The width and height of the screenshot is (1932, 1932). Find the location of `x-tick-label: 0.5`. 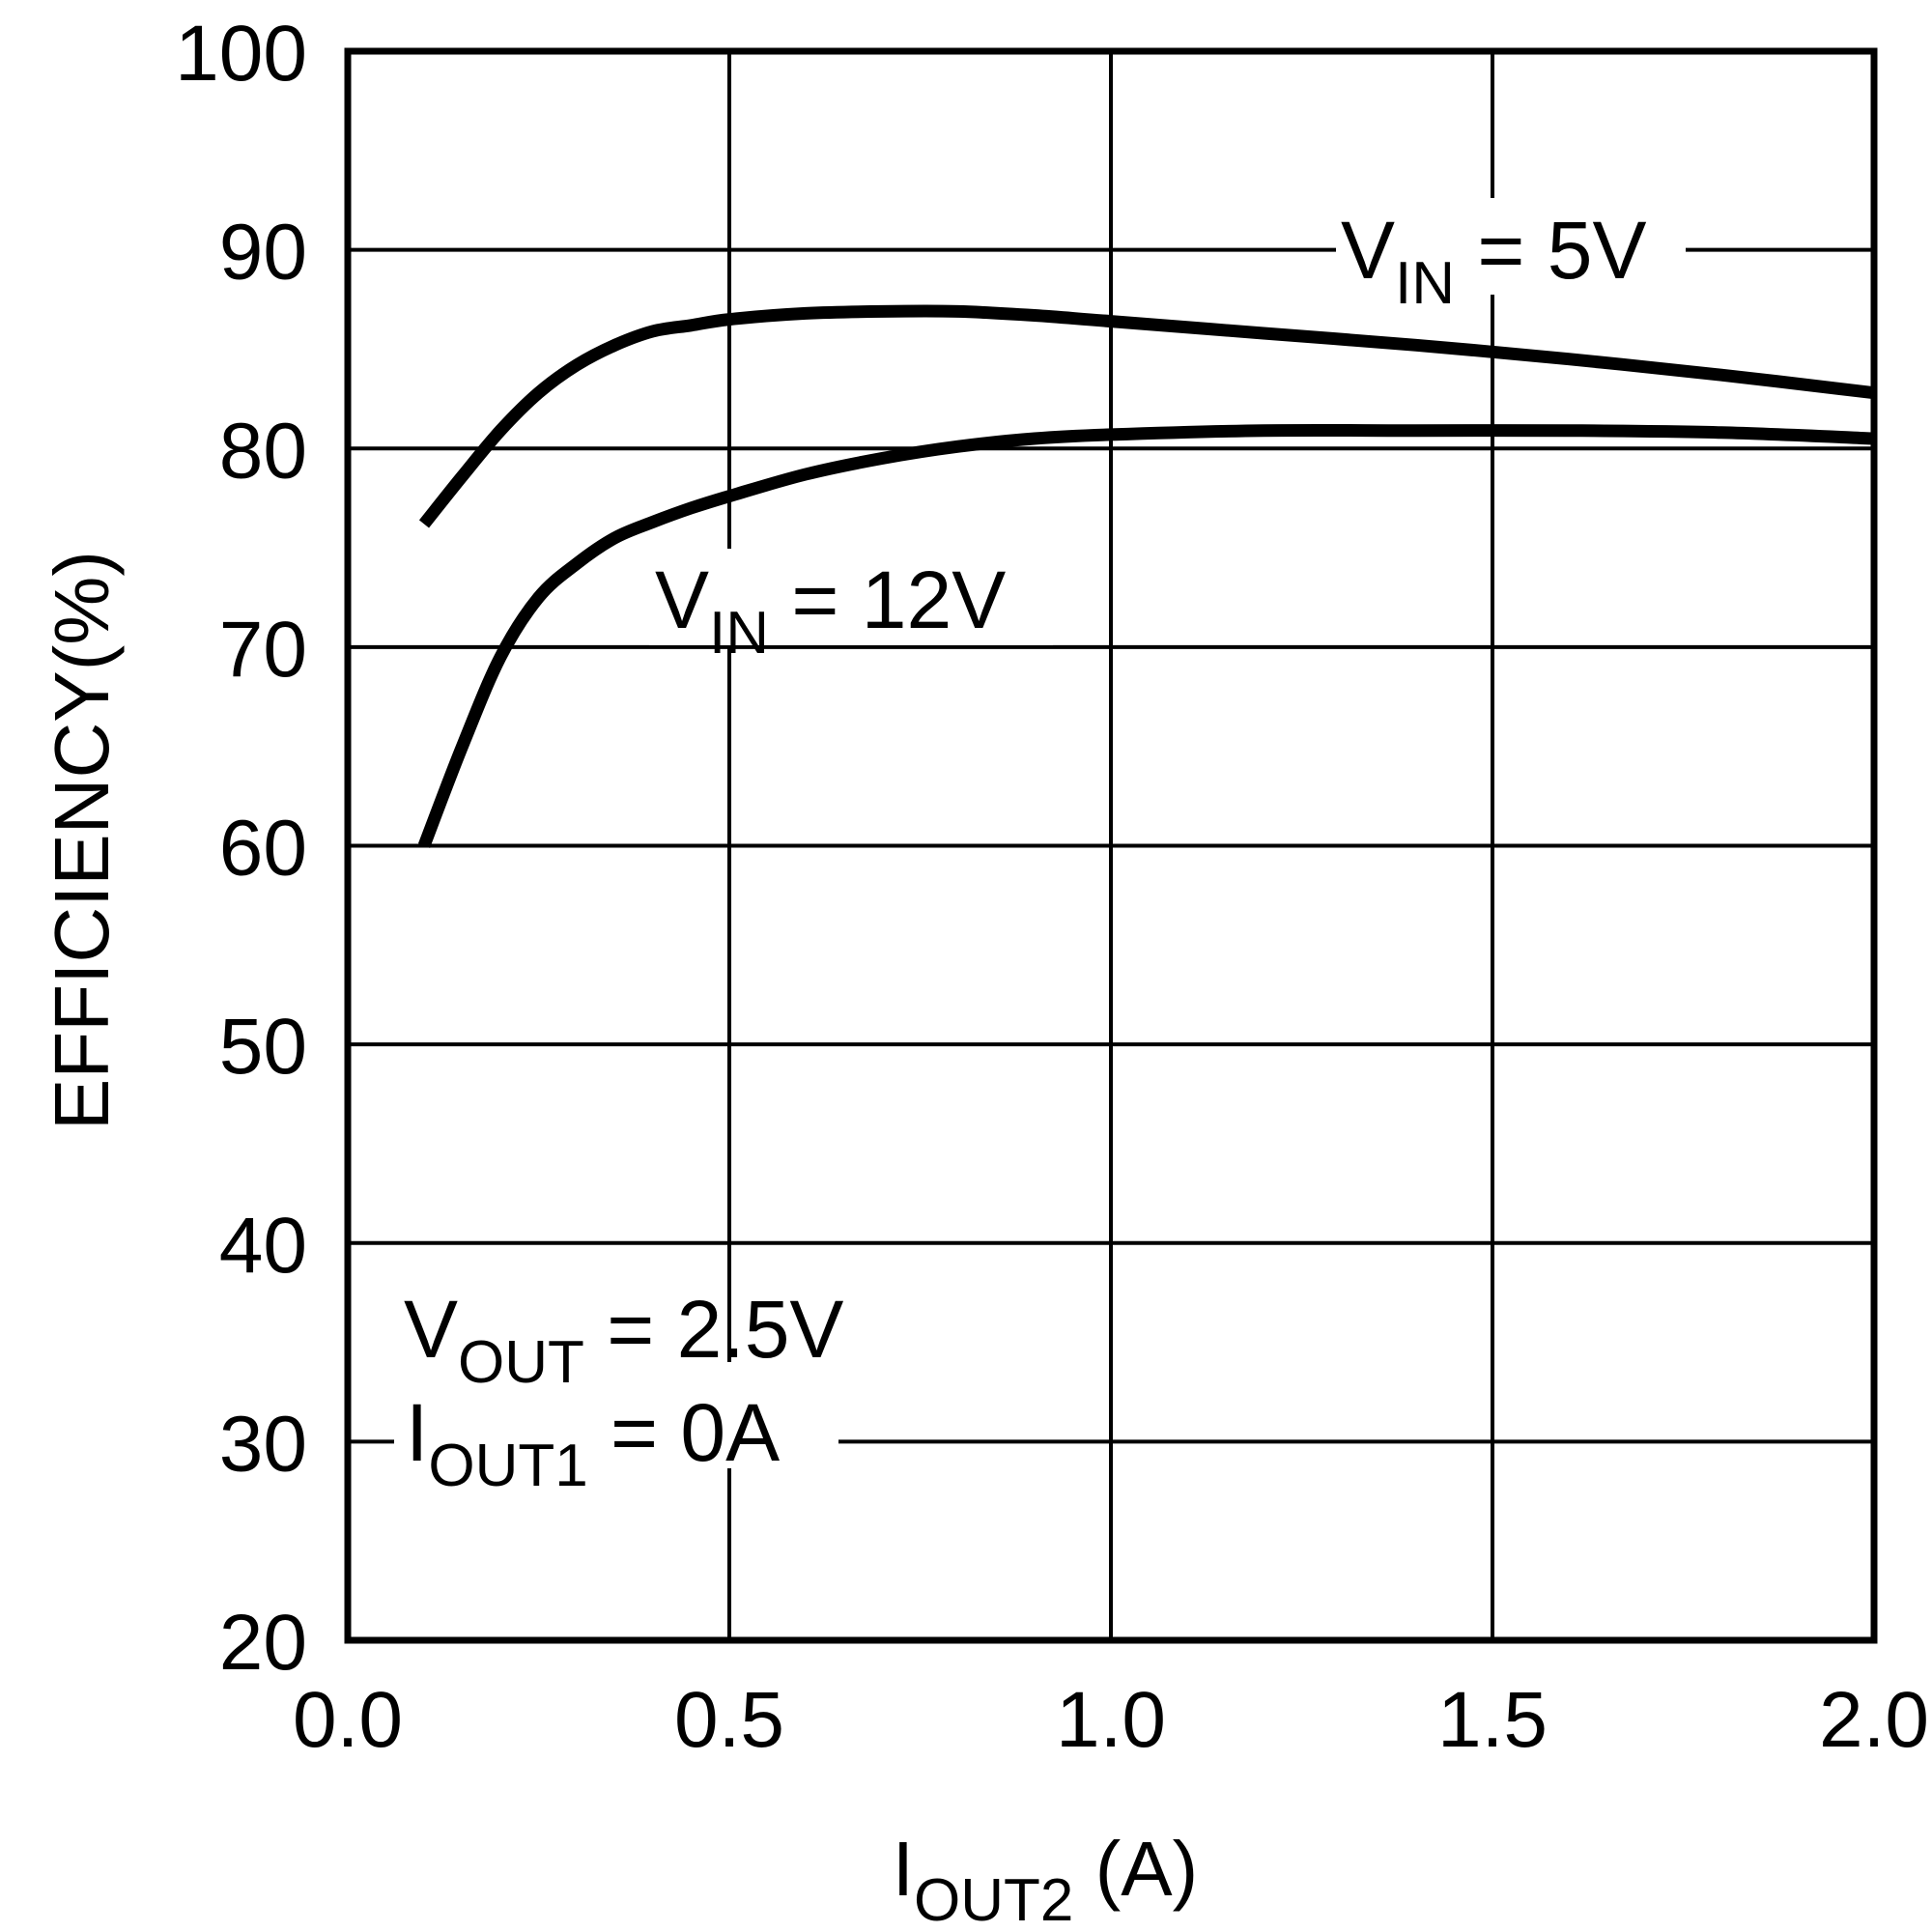

x-tick-label: 0.5 is located at coordinates (729, 1720).